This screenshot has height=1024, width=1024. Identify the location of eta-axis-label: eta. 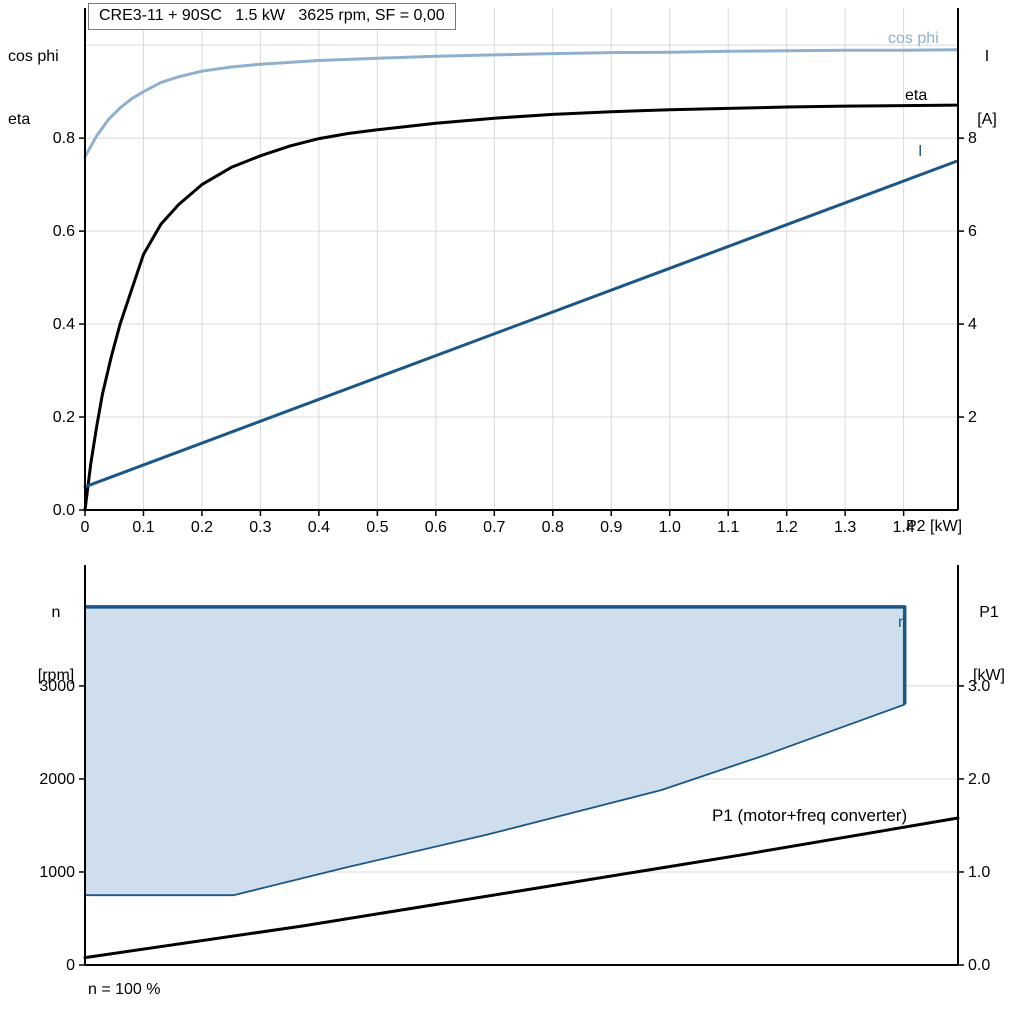
(19, 119).